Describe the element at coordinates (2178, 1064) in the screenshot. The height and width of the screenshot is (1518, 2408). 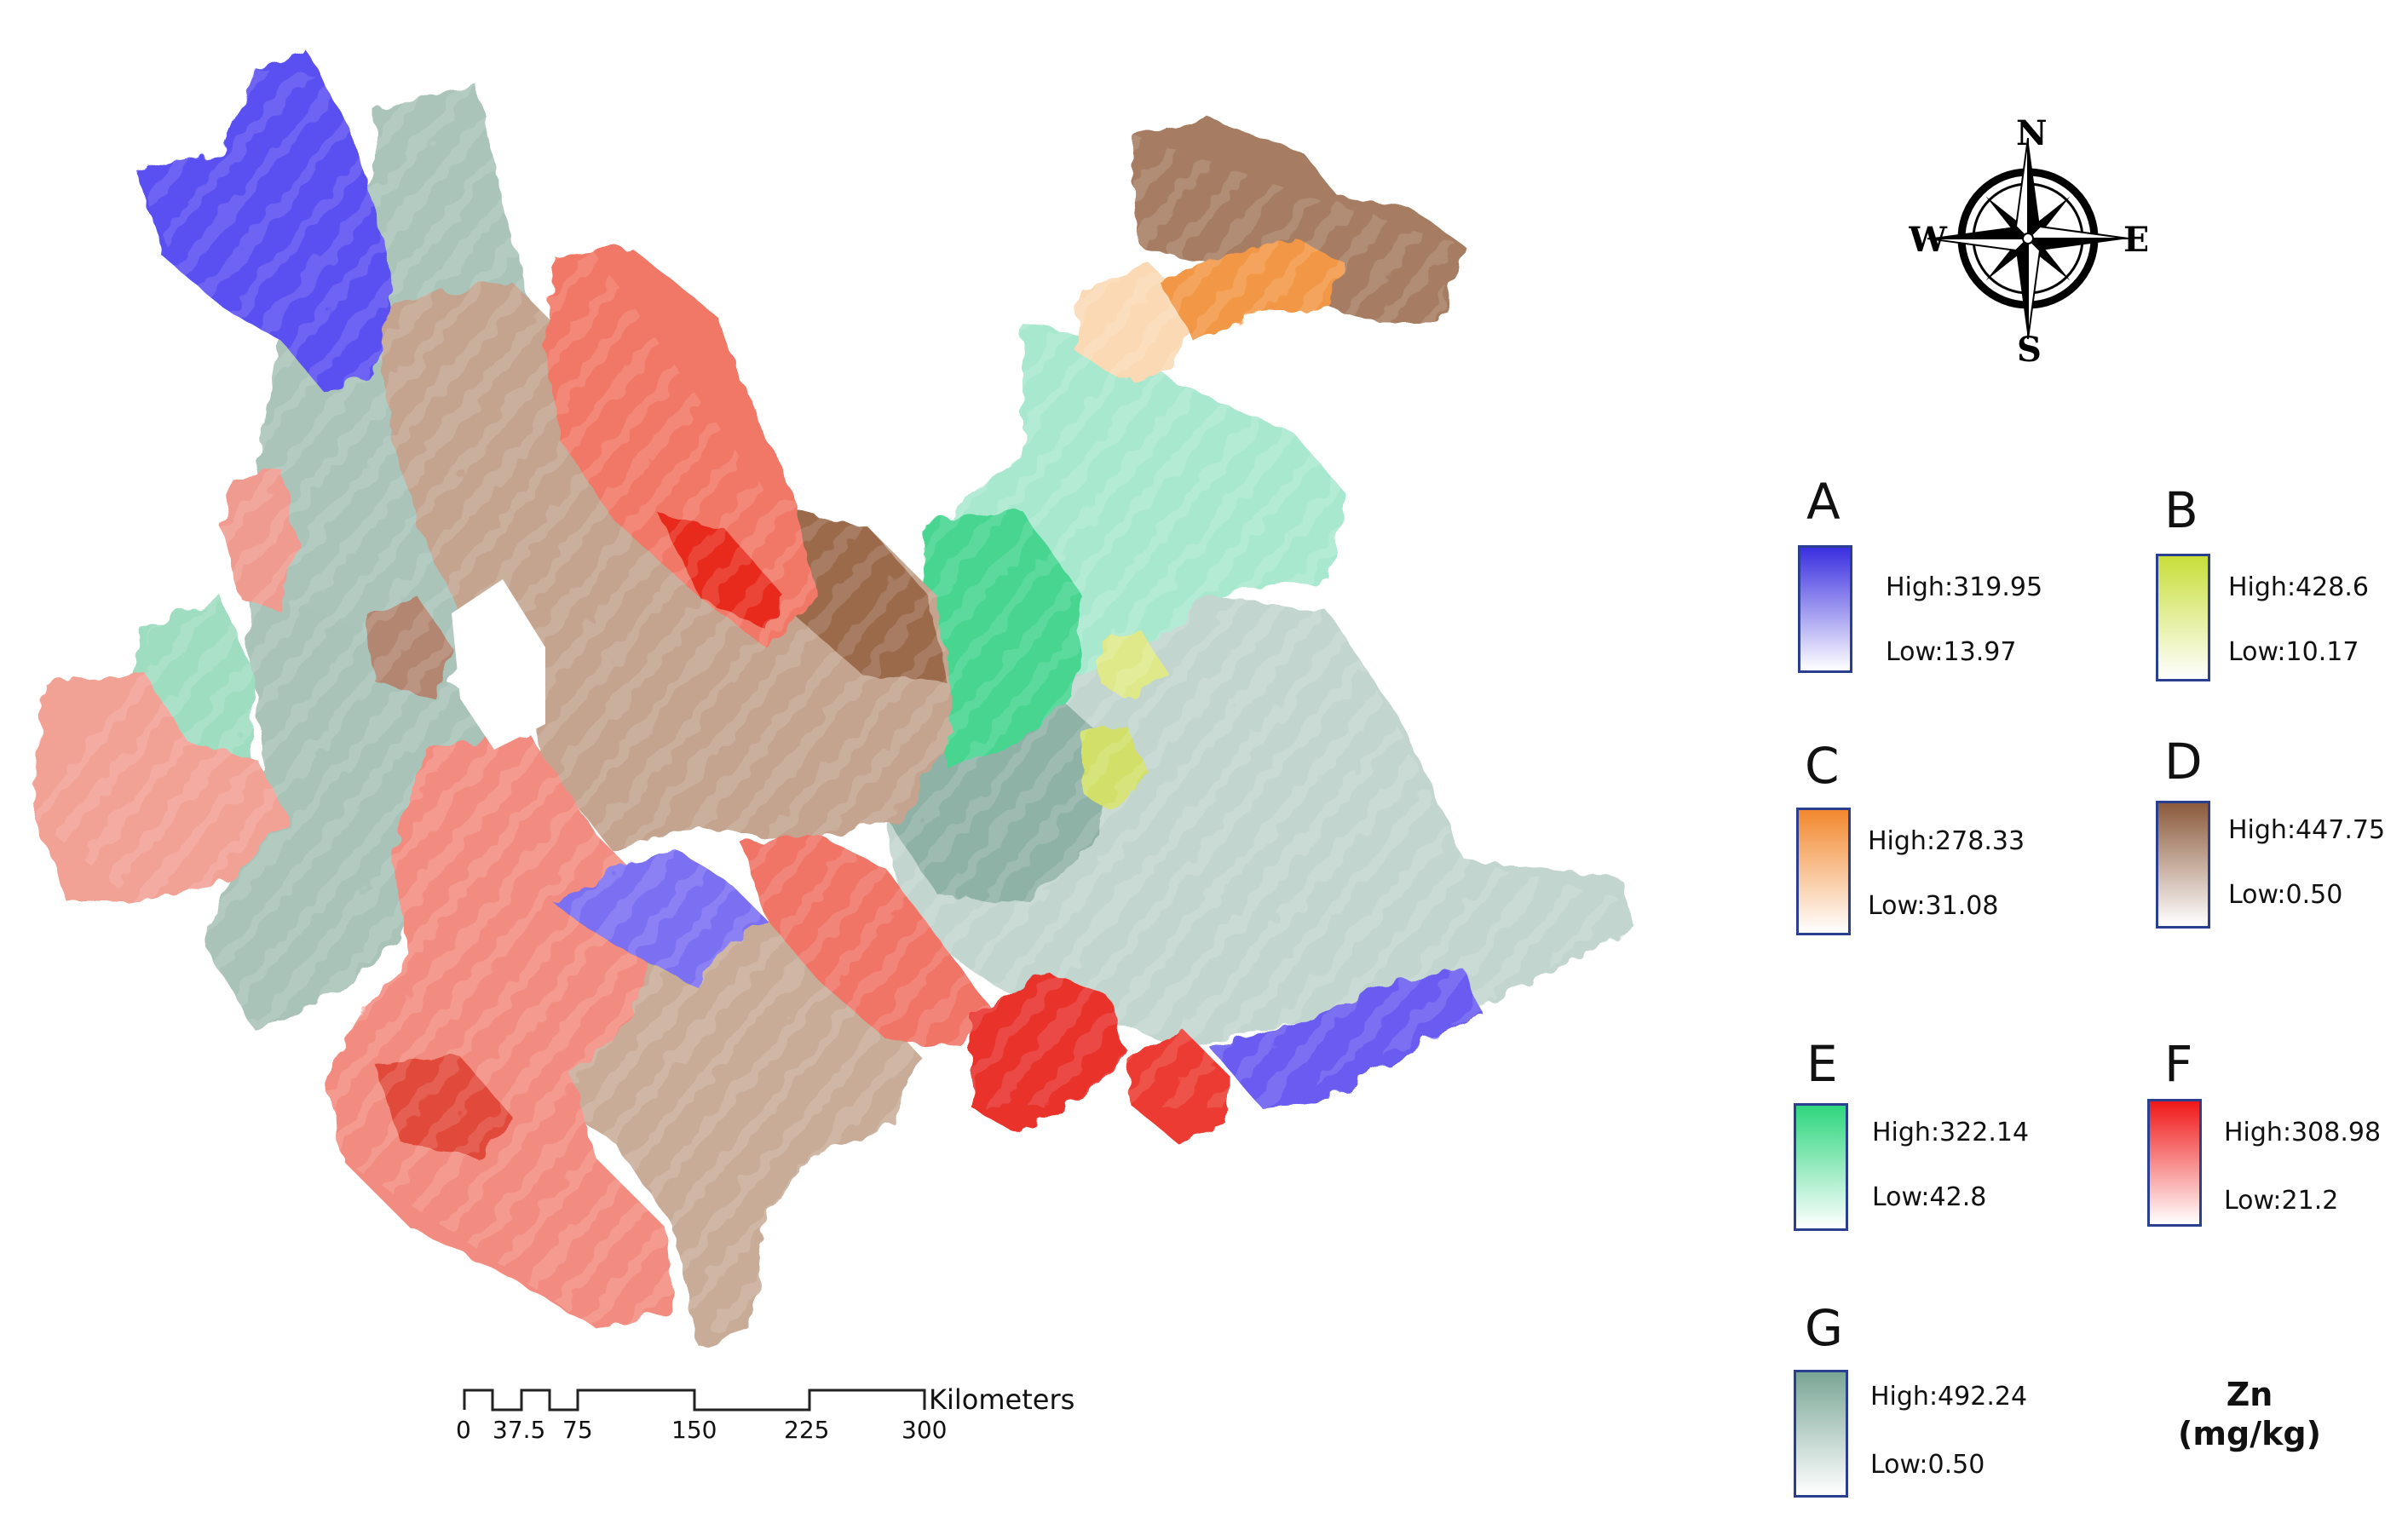
I see `legend-letter: F` at that location.